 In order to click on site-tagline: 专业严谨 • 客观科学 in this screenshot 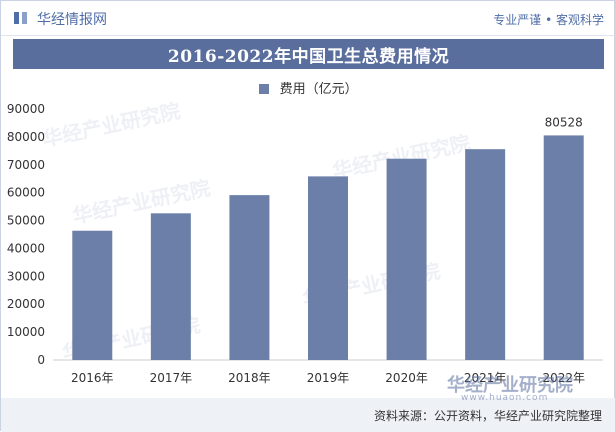, I will do `click(548, 20)`.